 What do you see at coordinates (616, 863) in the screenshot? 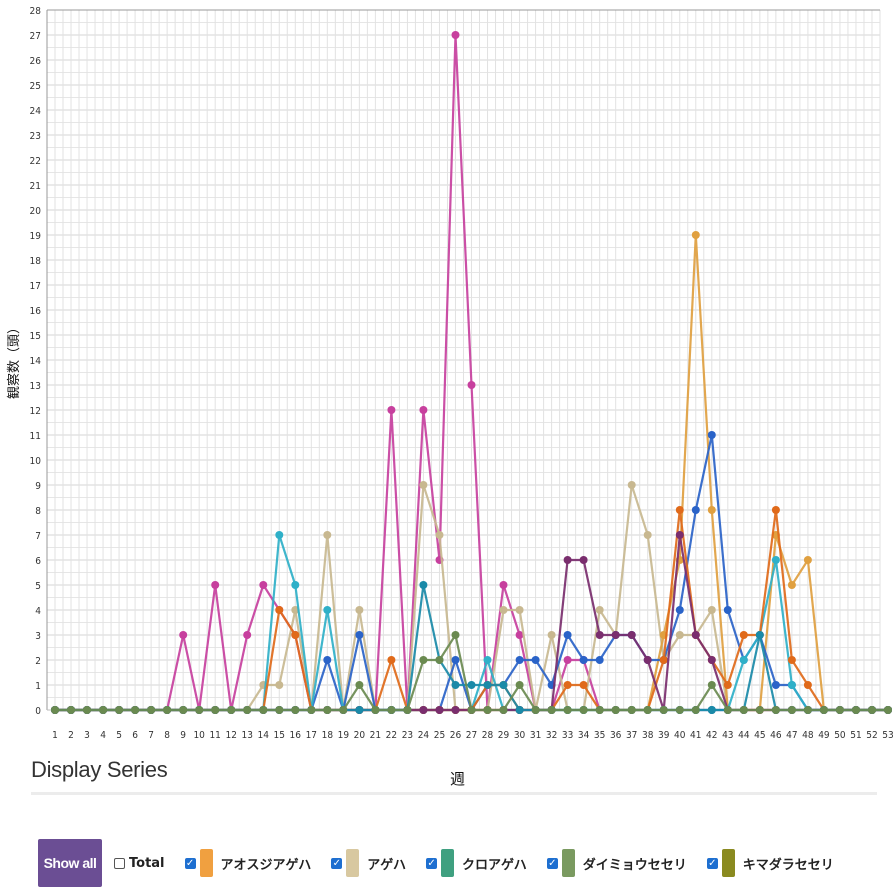
I see `legend-item-4: ✓ ダイミョウセセリ` at bounding box center [616, 863].